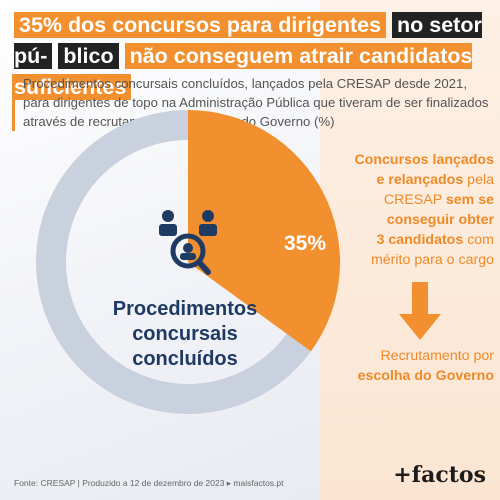  Describe the element at coordinates (478, 180) in the screenshot. I see `annotation-top-text-1: pela` at that location.